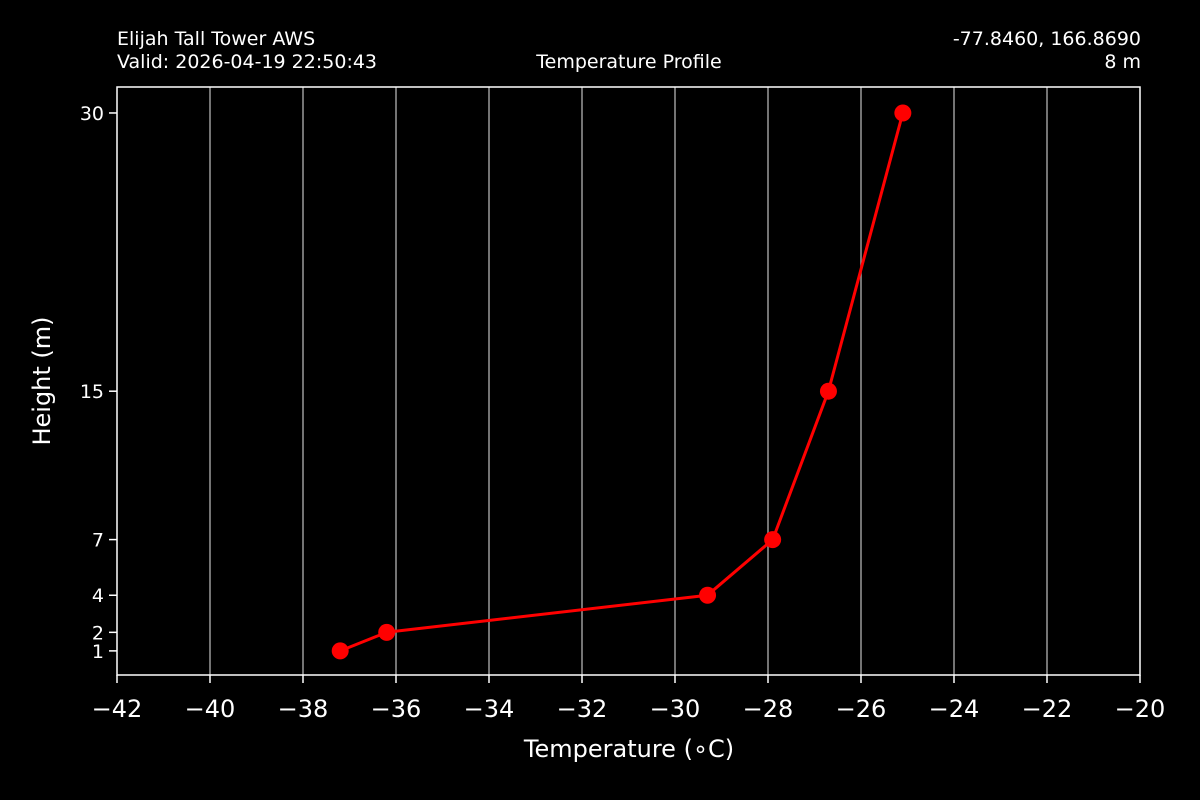 Image resolution: width=1200 pixels, height=800 pixels. I want to click on y-axis-ticks: 12 4 7 15 30, so click(98, 383).